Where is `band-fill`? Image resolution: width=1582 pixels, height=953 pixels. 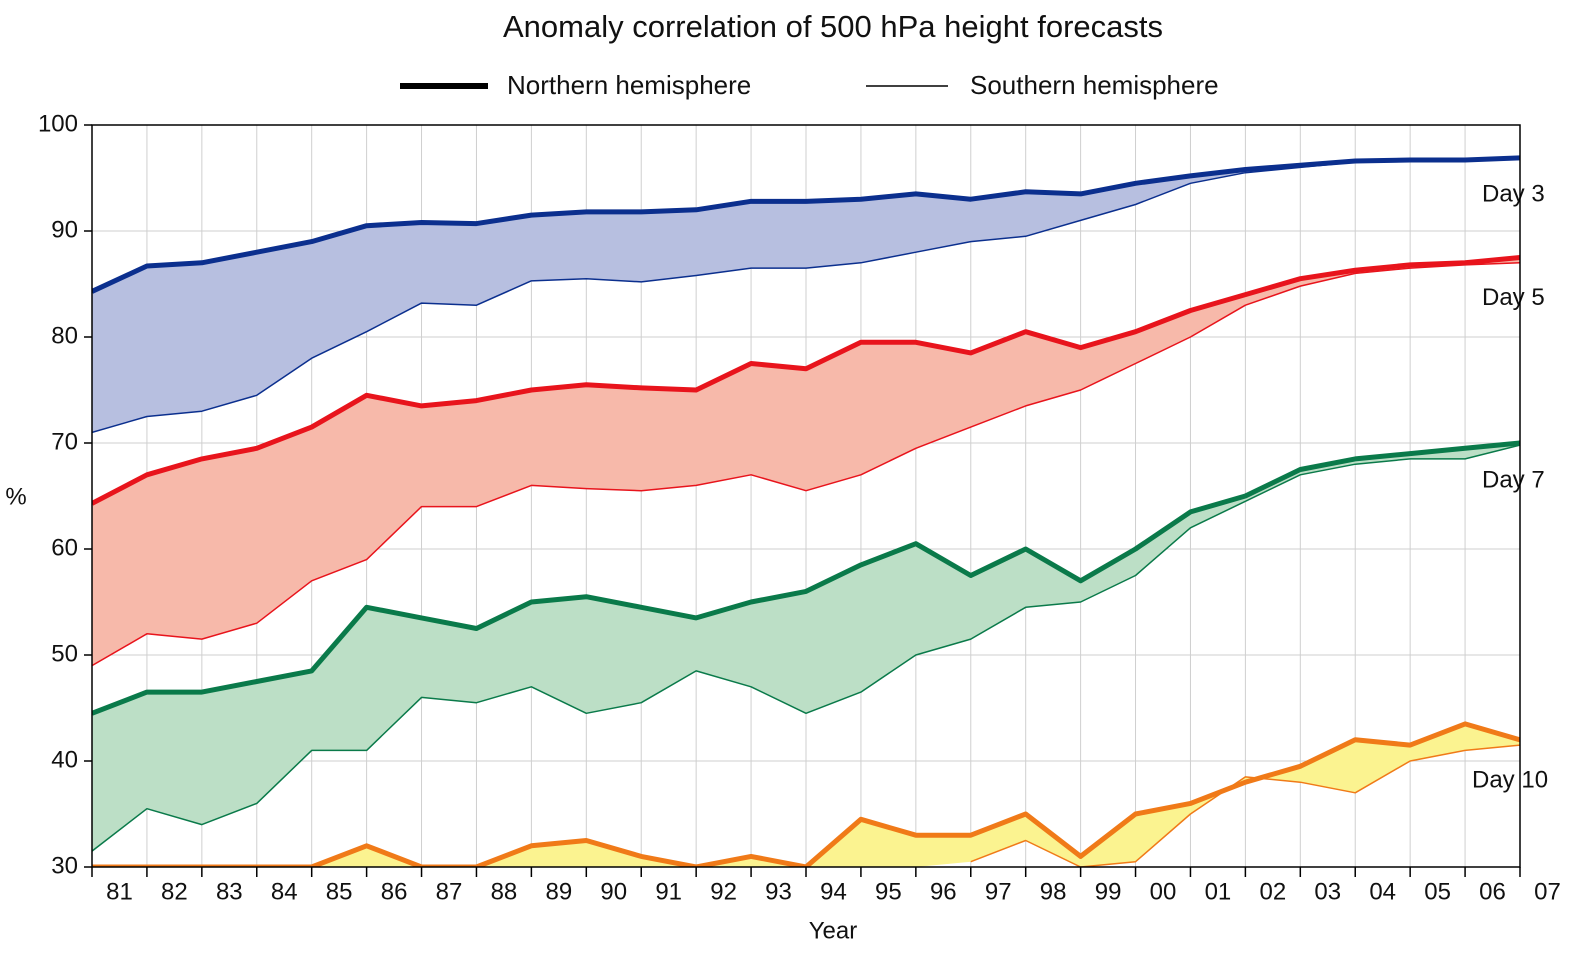 band-fill is located at coordinates (806, 795).